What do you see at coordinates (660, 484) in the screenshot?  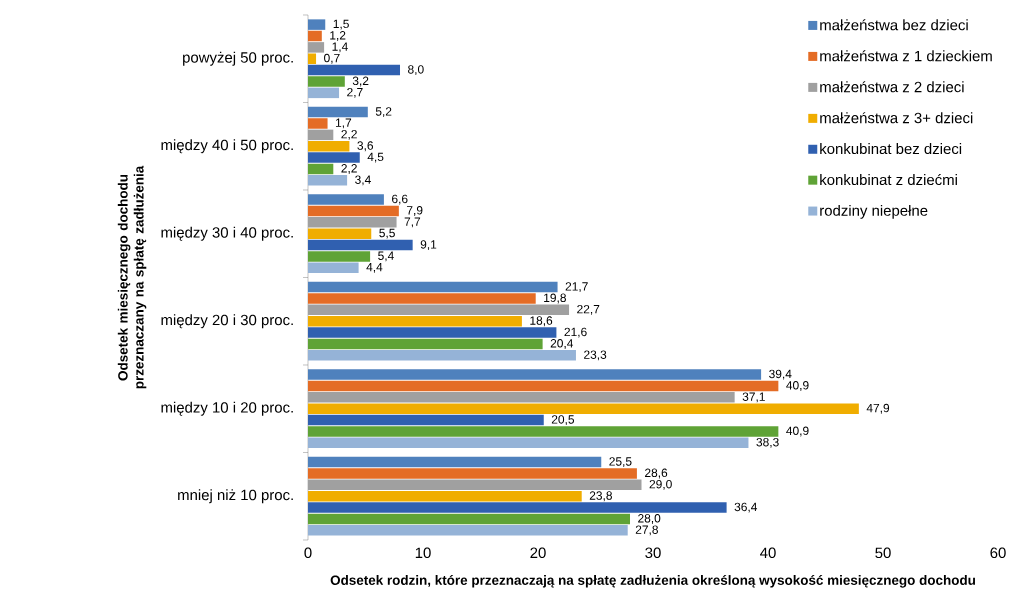 I see `data-label: 29,0` at bounding box center [660, 484].